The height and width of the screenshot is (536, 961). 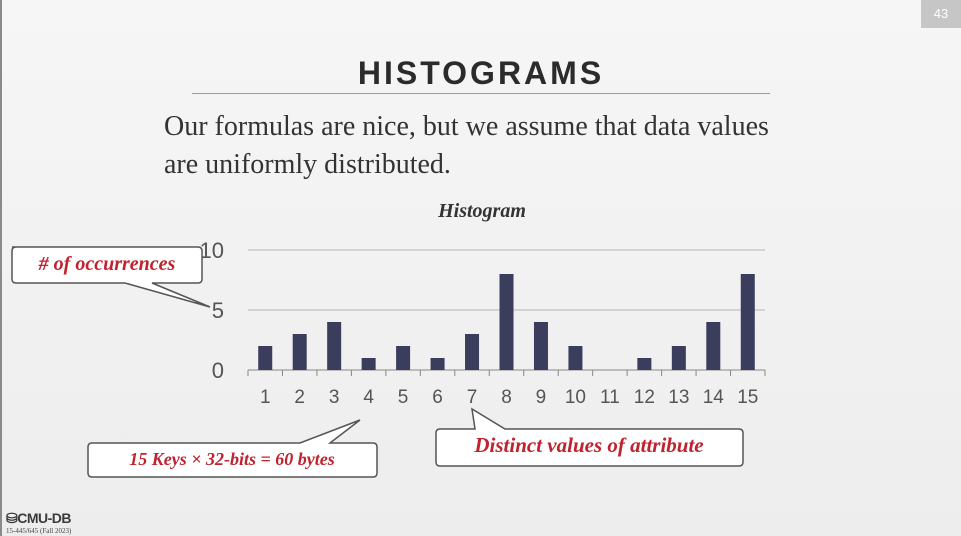 I want to click on logo-text: CMU-DB, so click(x=44, y=518).